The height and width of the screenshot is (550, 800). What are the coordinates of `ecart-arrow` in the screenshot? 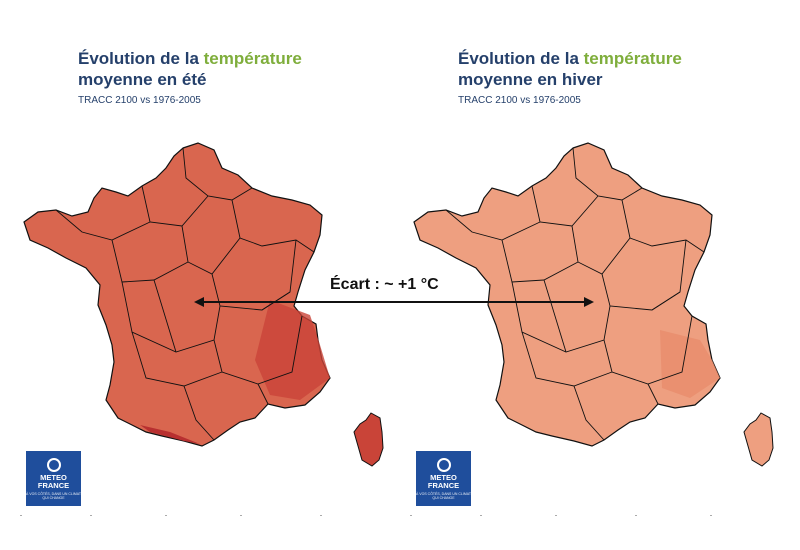 It's located at (394, 302).